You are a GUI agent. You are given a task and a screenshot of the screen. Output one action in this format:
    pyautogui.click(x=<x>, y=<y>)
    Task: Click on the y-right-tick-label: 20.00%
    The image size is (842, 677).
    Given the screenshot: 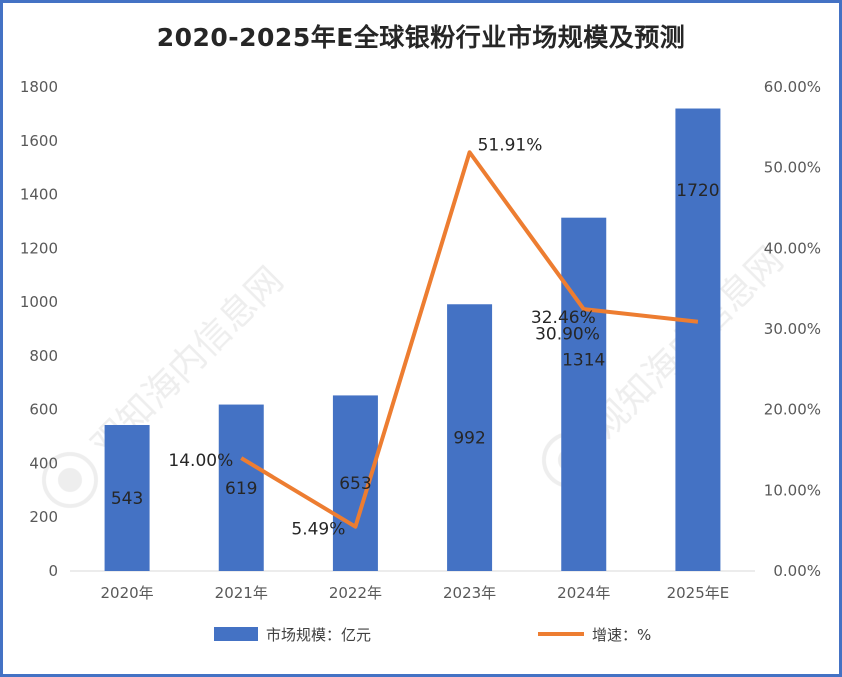 What is the action you would take?
    pyautogui.click(x=792, y=410)
    